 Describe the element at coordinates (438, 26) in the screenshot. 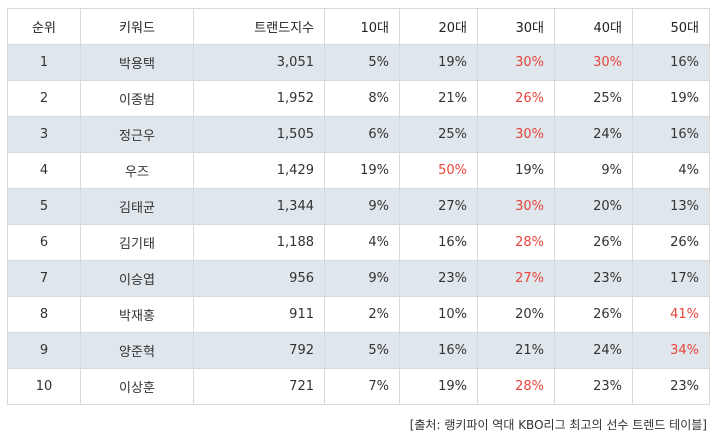

I see `header-age-20s: 20대` at that location.